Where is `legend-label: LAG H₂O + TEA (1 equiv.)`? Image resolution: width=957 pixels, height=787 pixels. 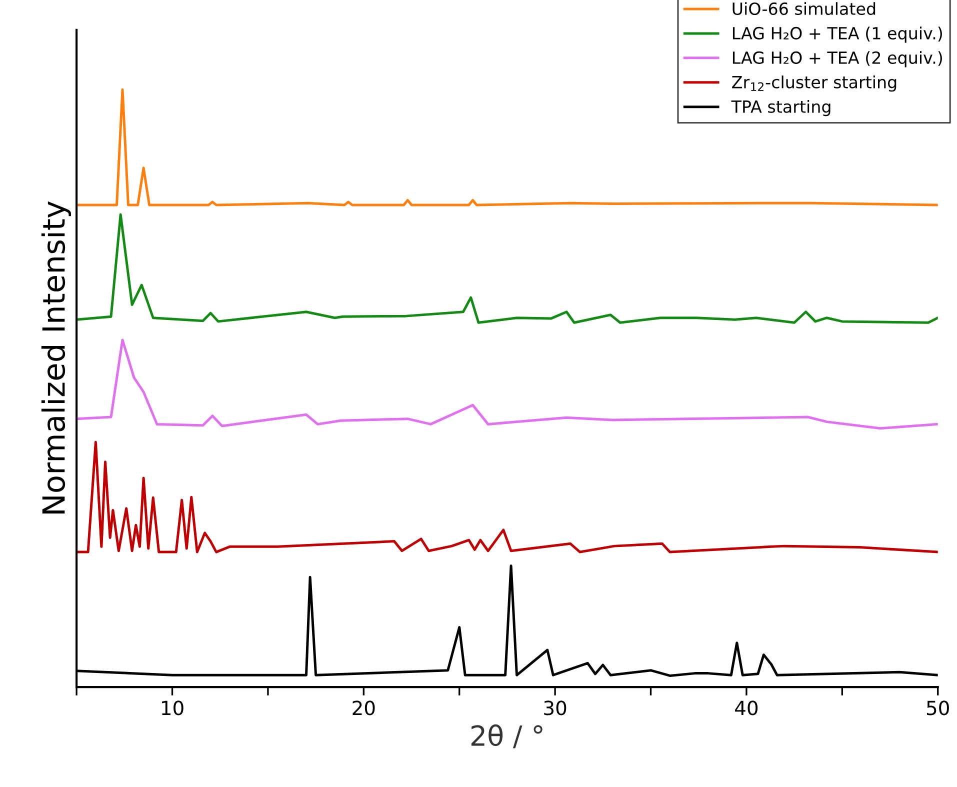
legend-label: LAG H₂O + TEA (1 equiv.) is located at coordinates (837, 34).